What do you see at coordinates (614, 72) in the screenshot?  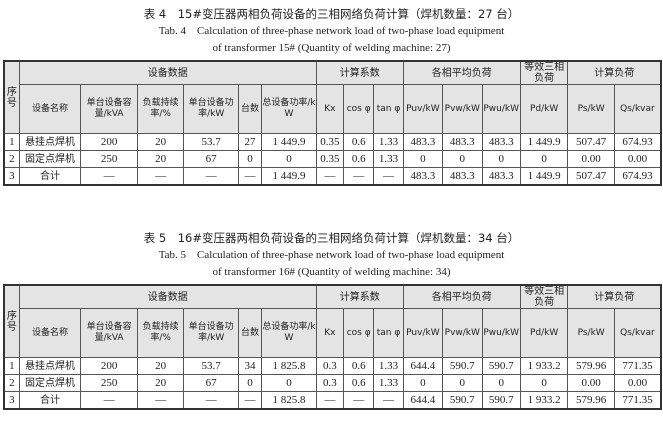 I see `group-header: 计算负荷` at bounding box center [614, 72].